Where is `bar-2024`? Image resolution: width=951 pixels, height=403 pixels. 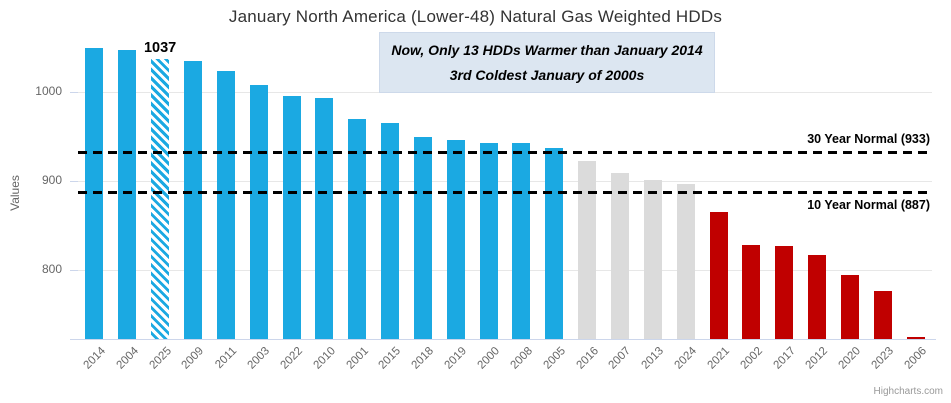
bar-2024 is located at coordinates (685, 261).